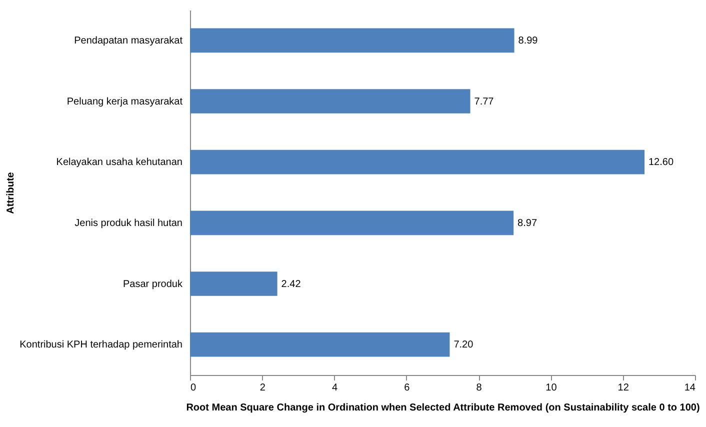 This screenshot has width=706, height=427. What do you see at coordinates (124, 102) in the screenshot?
I see `y-tick-label: Peluang kerja masyarakat` at bounding box center [124, 102].